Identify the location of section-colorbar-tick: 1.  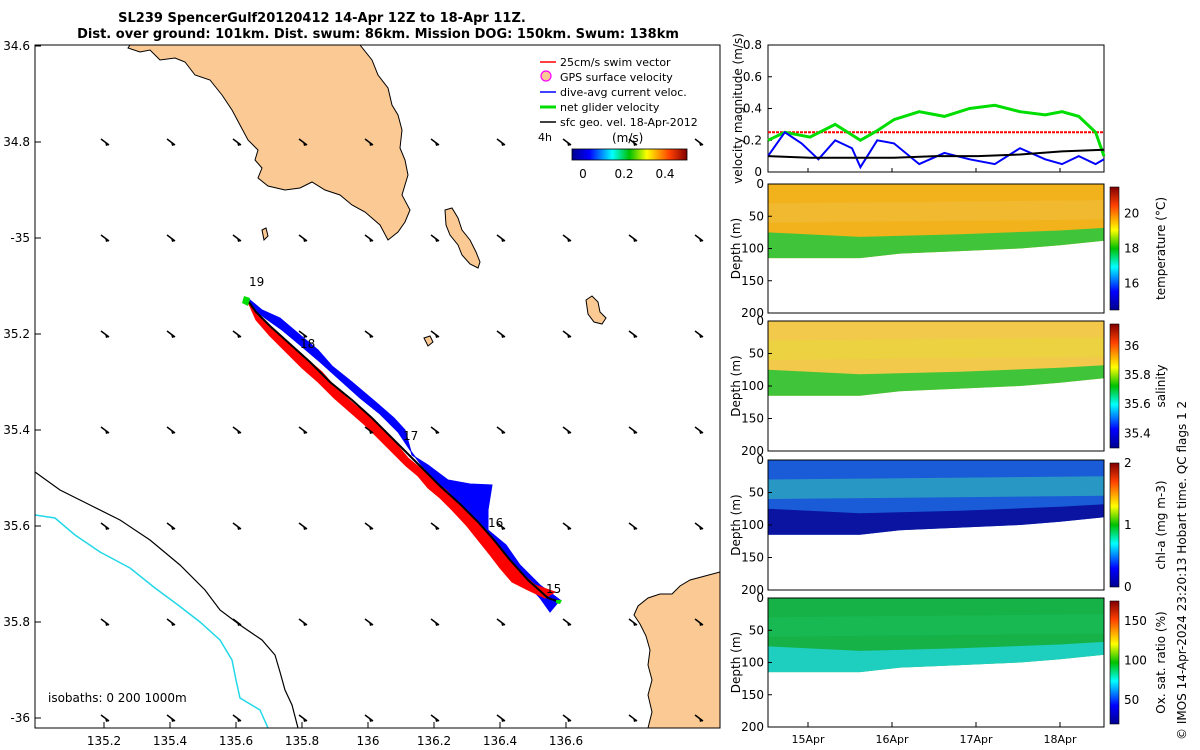
(1128, 525).